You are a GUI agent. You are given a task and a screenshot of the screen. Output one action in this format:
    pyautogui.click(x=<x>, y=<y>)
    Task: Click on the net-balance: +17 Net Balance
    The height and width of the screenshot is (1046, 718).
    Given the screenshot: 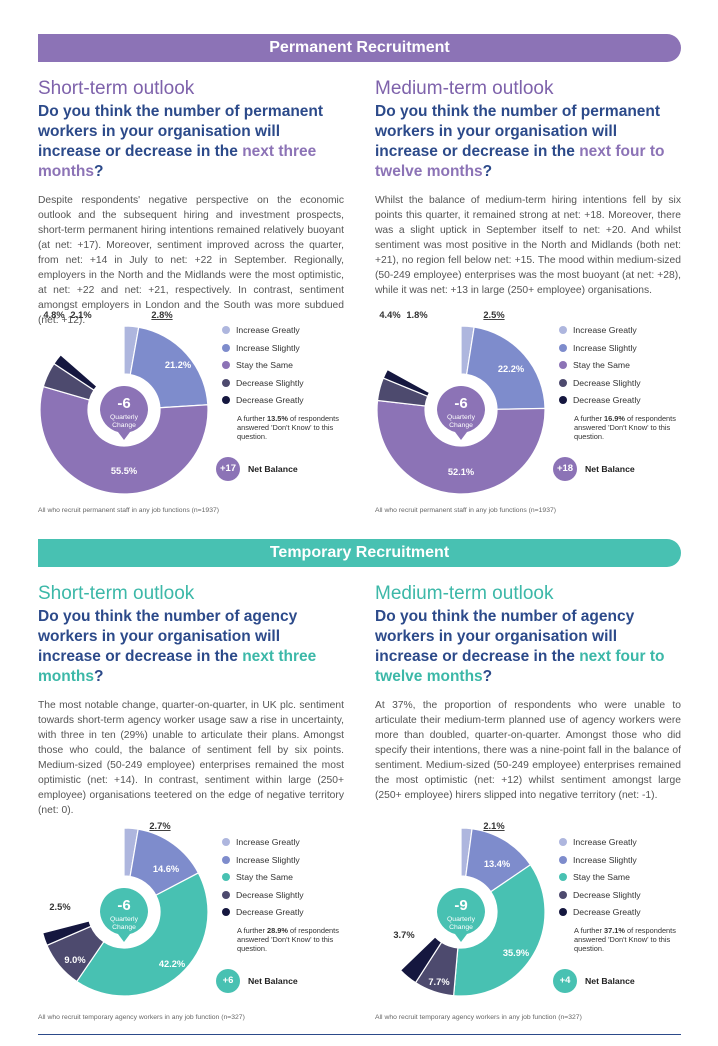 What is the action you would take?
    pyautogui.click(x=257, y=469)
    